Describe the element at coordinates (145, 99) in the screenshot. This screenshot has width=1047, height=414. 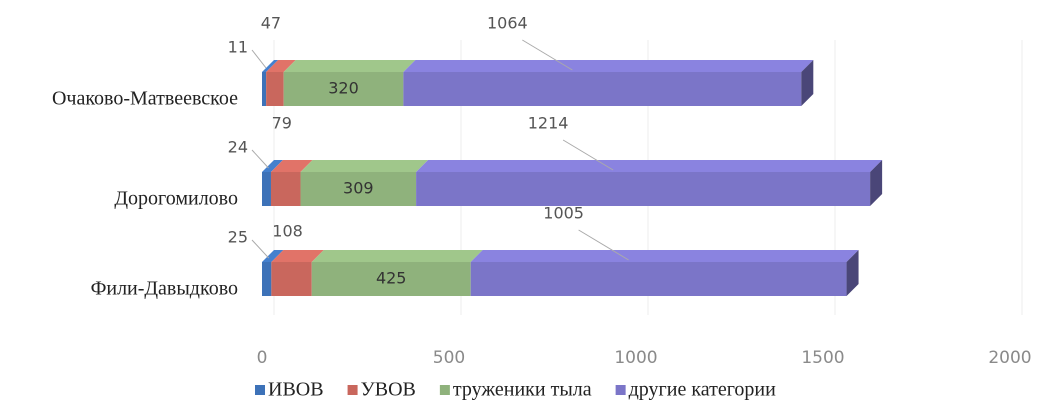
I see `category-label: Очаково-Матвеевское` at that location.